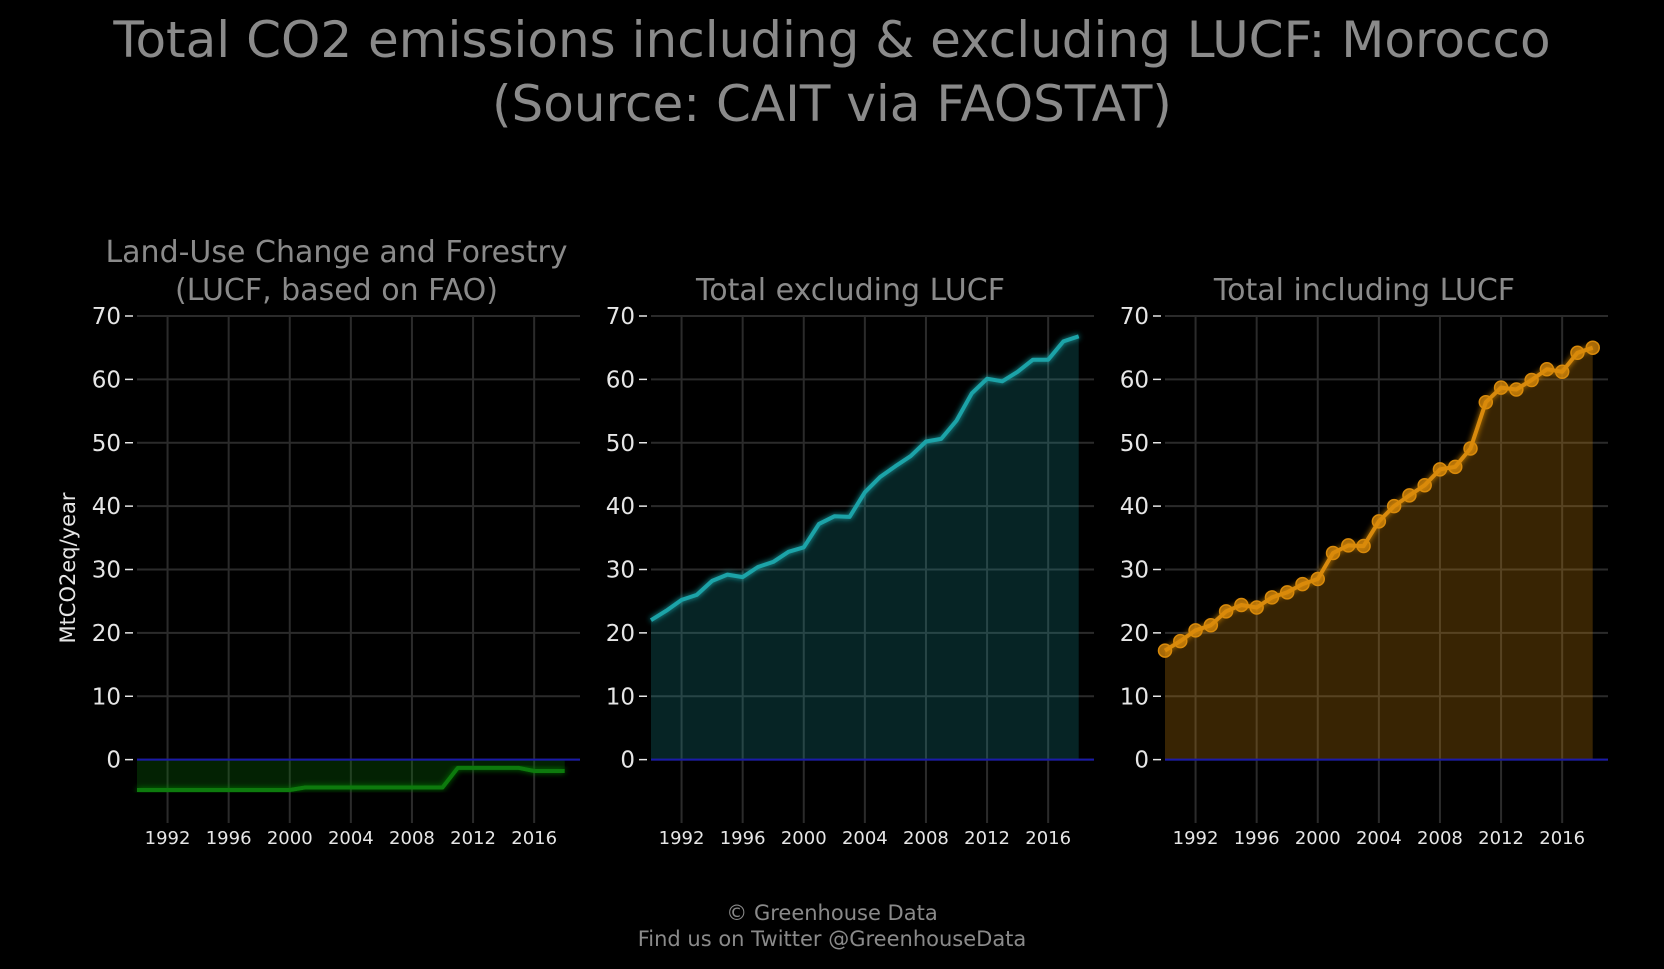  Describe the element at coordinates (336, 290) in the screenshot. I see `panel-title: (LUCF, based on FAO)` at that location.